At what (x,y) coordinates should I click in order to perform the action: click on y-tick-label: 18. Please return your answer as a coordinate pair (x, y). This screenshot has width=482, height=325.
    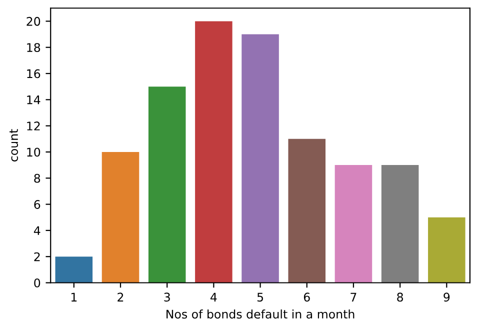
    Looking at the image, I should click on (33, 47).